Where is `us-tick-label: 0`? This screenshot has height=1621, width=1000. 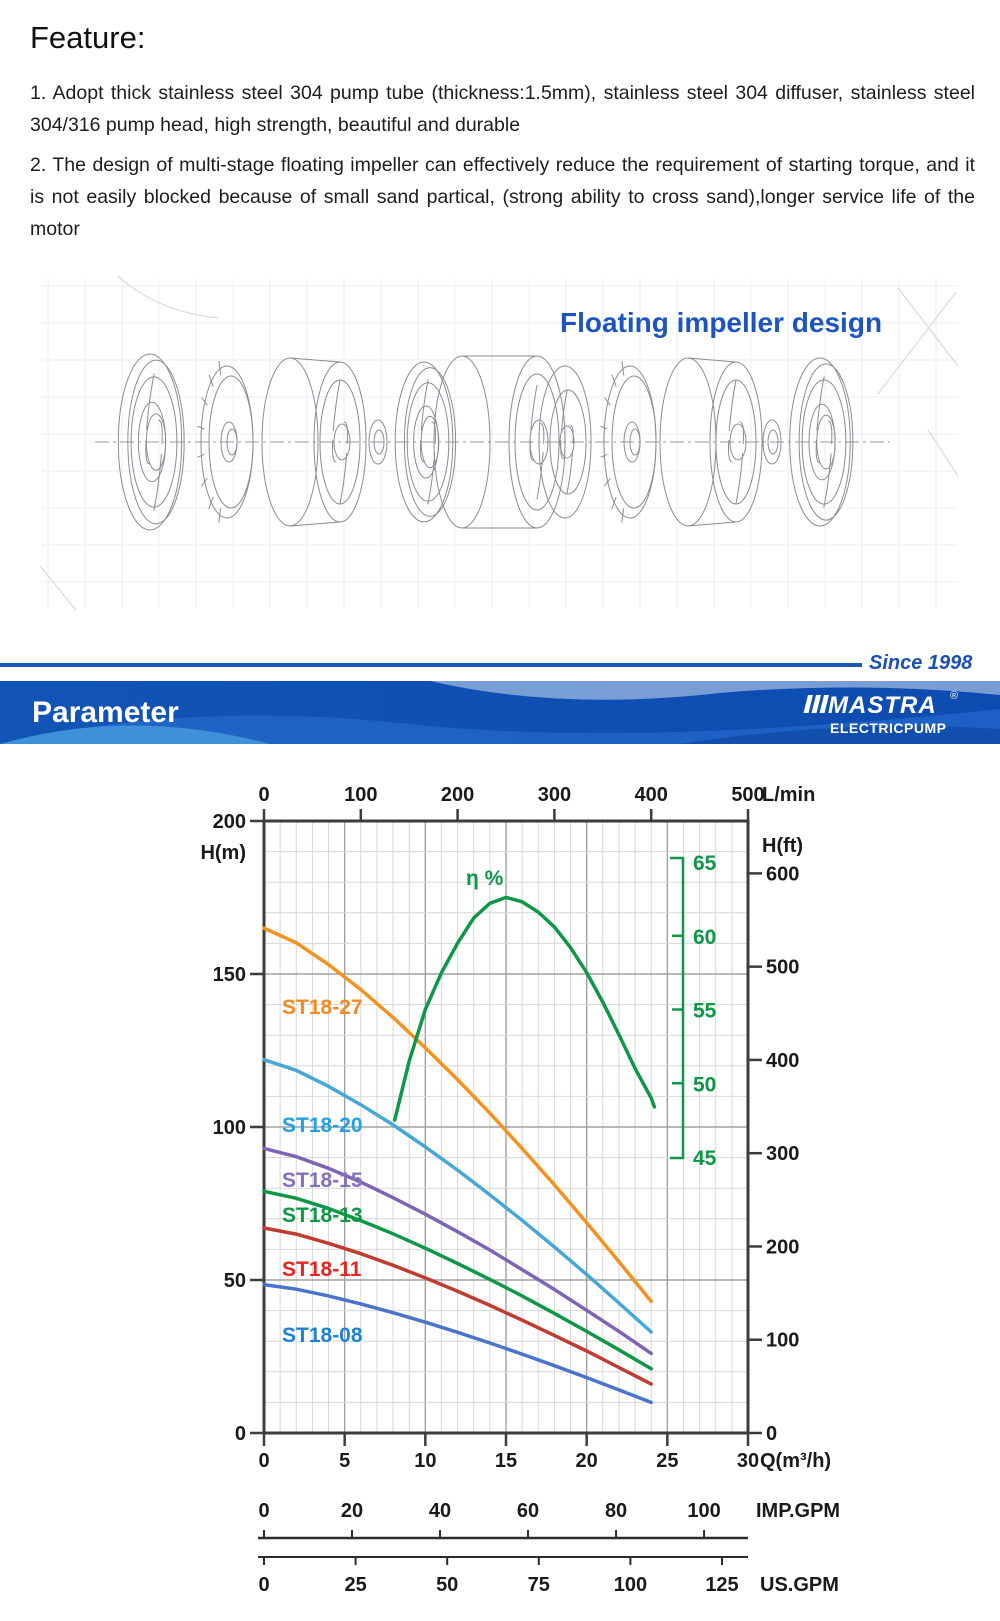
us-tick-label: 0 is located at coordinates (263, 1585).